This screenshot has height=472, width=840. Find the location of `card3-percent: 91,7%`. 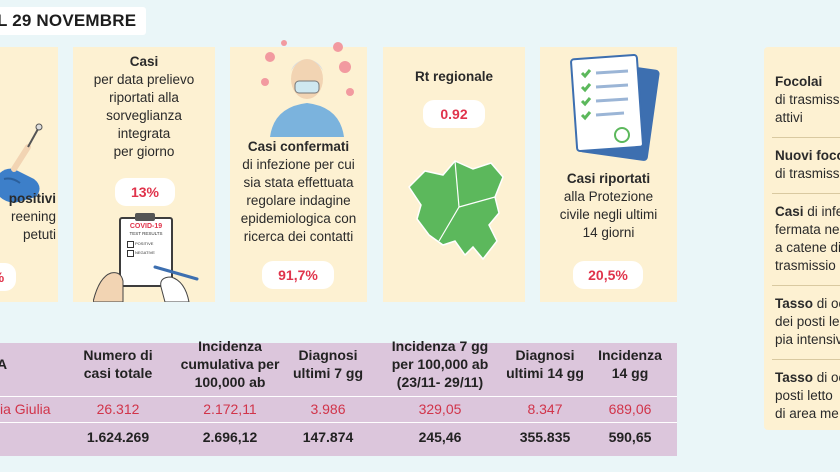

card3-percent: 91,7% is located at coordinates (298, 275).